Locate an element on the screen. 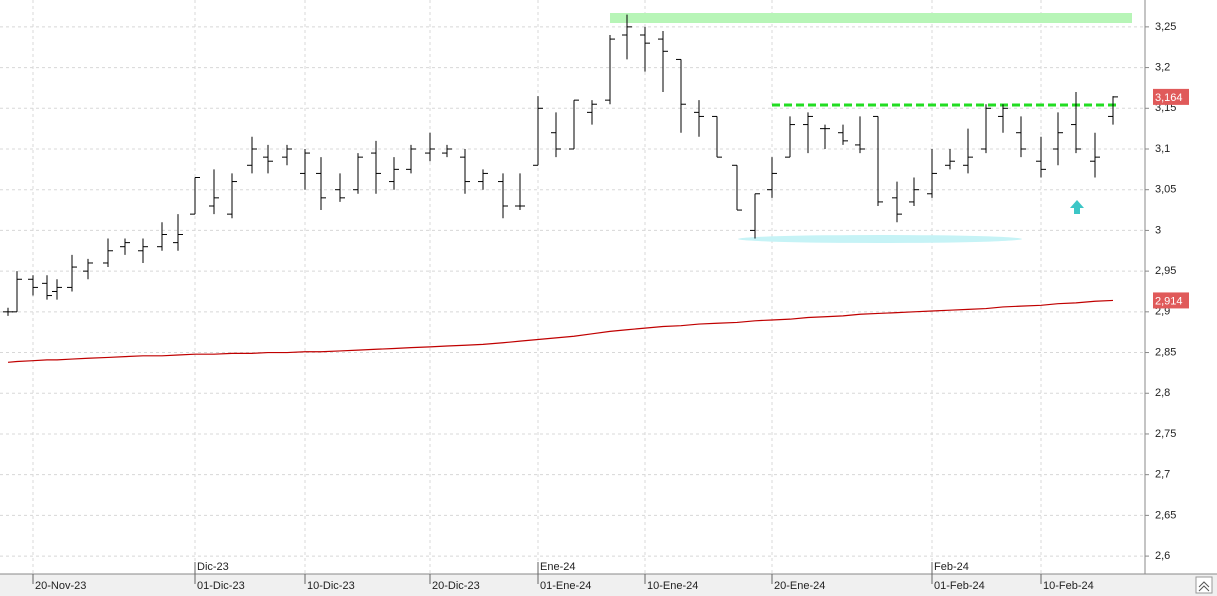 Image resolution: width=1217 pixels, height=596 pixels. x-tick-label: 20-Nov-23 is located at coordinates (60, 586).